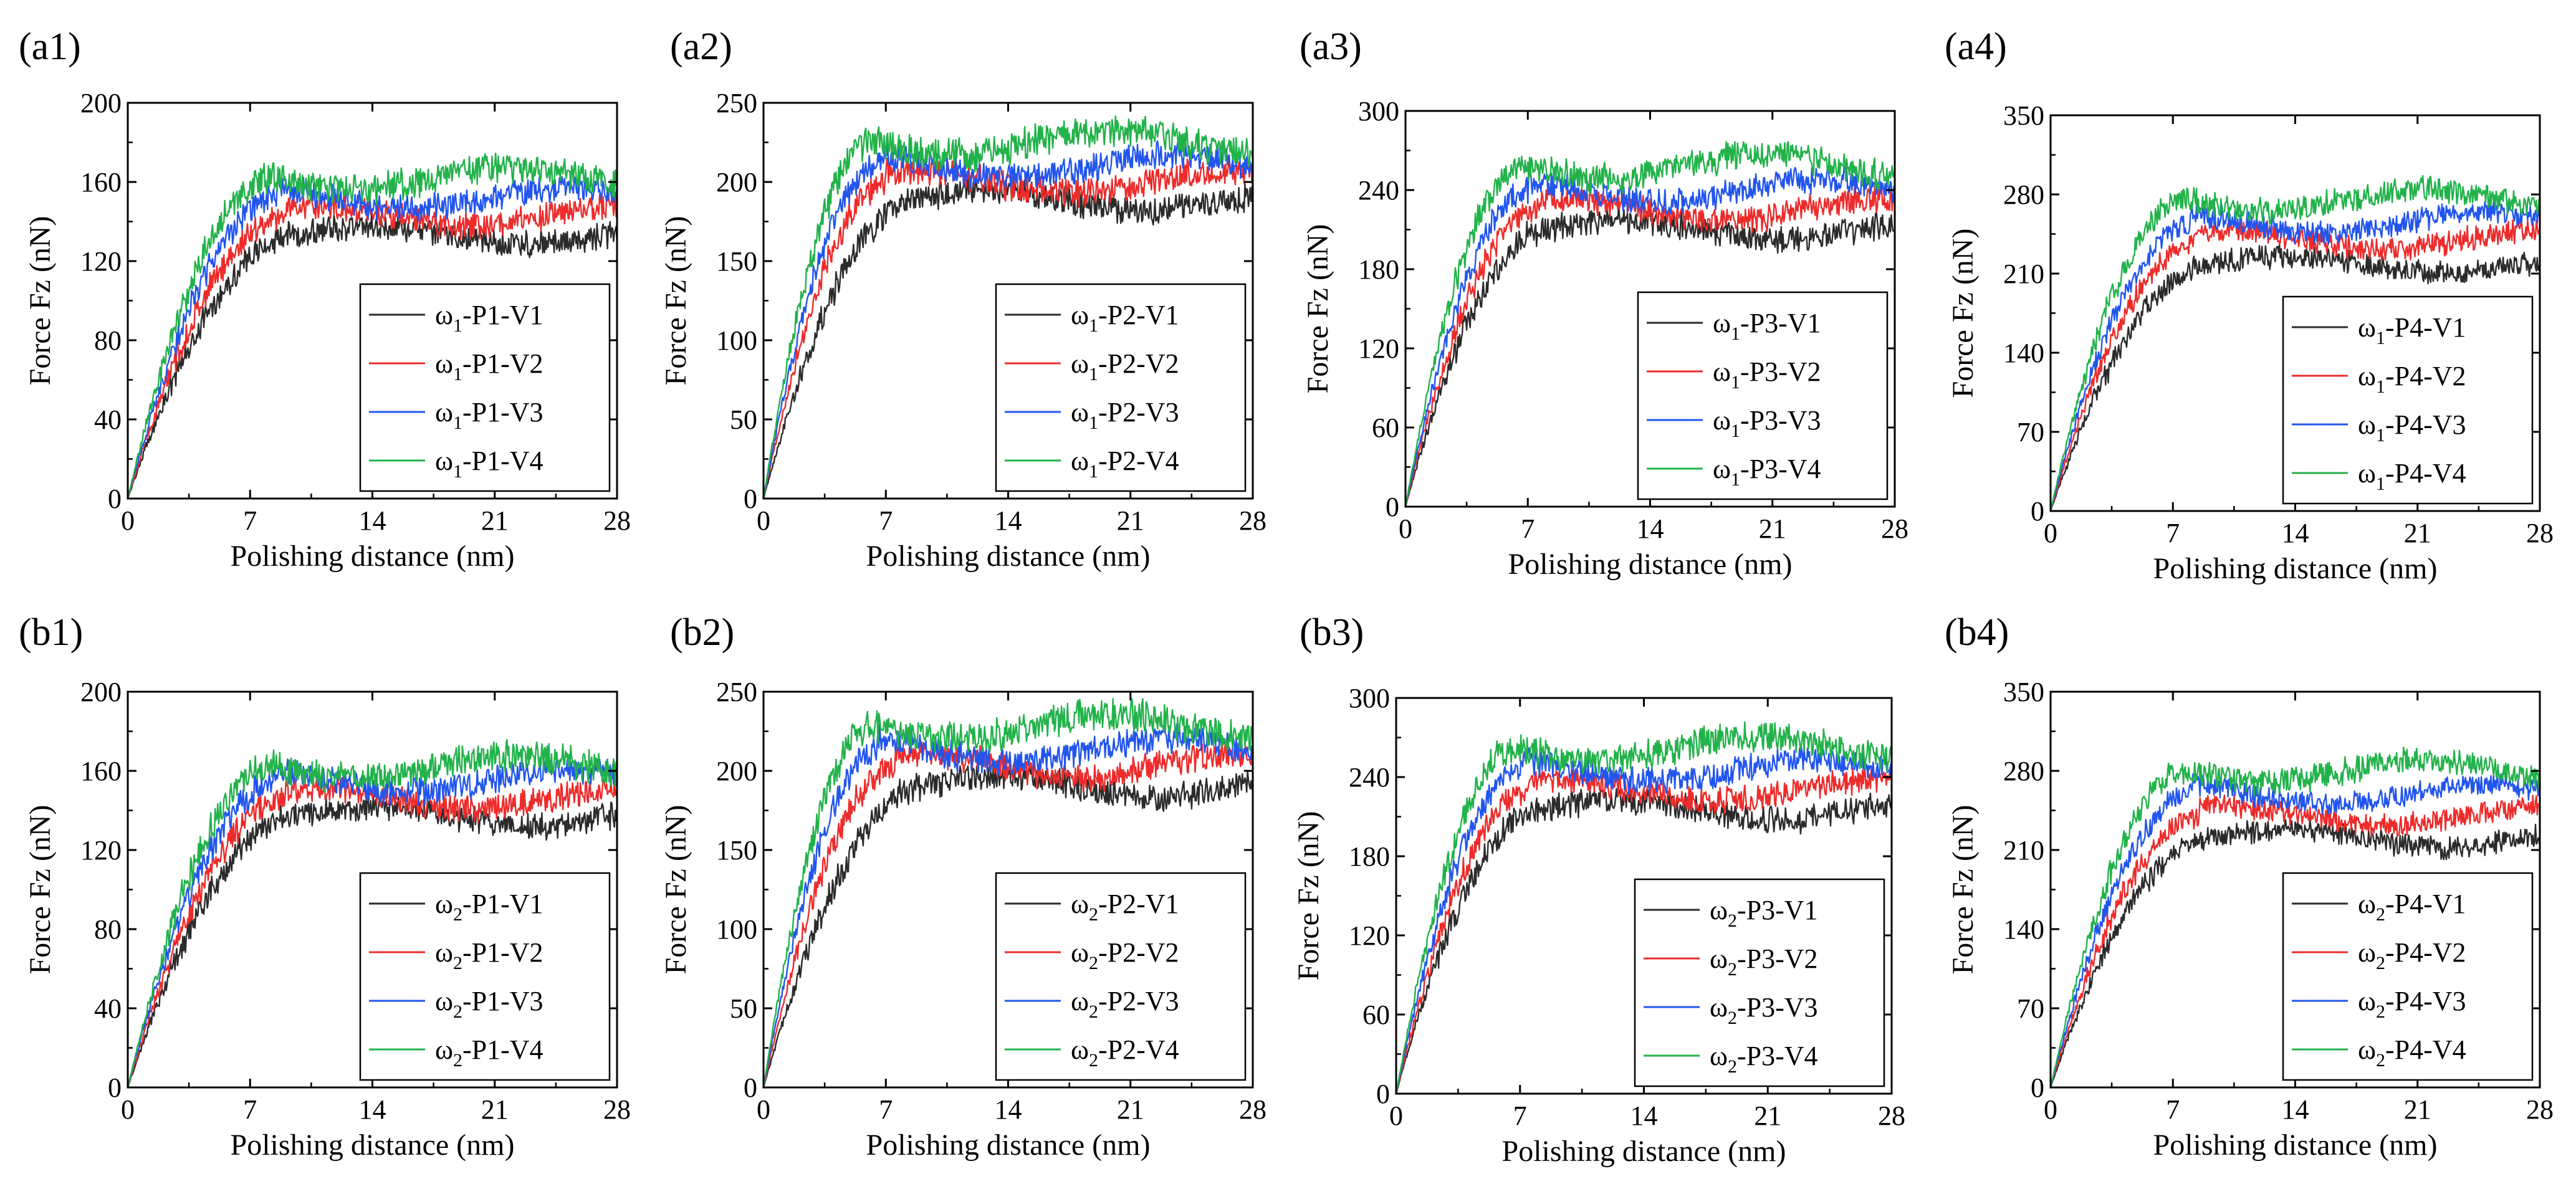 The image size is (2576, 1194). What do you see at coordinates (1764, 961) in the screenshot?
I see `legend-entry-v2: ω2-P3-V2` at bounding box center [1764, 961].